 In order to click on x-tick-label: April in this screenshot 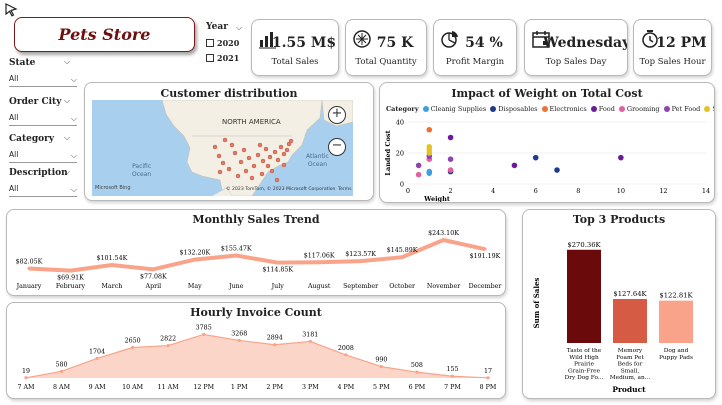, I will do `click(153, 286)`.